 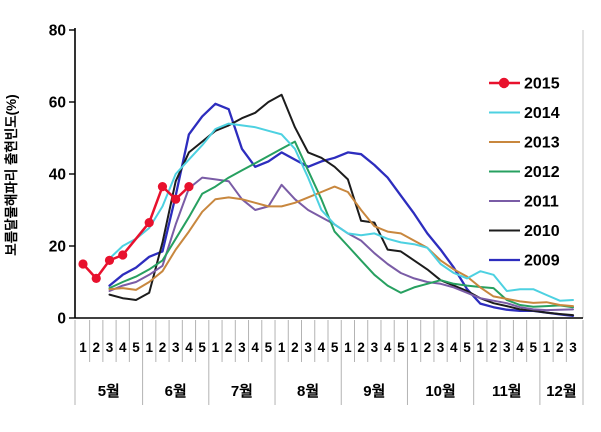 What do you see at coordinates (542, 231) in the screenshot?
I see `legend-label-2010: 2010` at bounding box center [542, 231].